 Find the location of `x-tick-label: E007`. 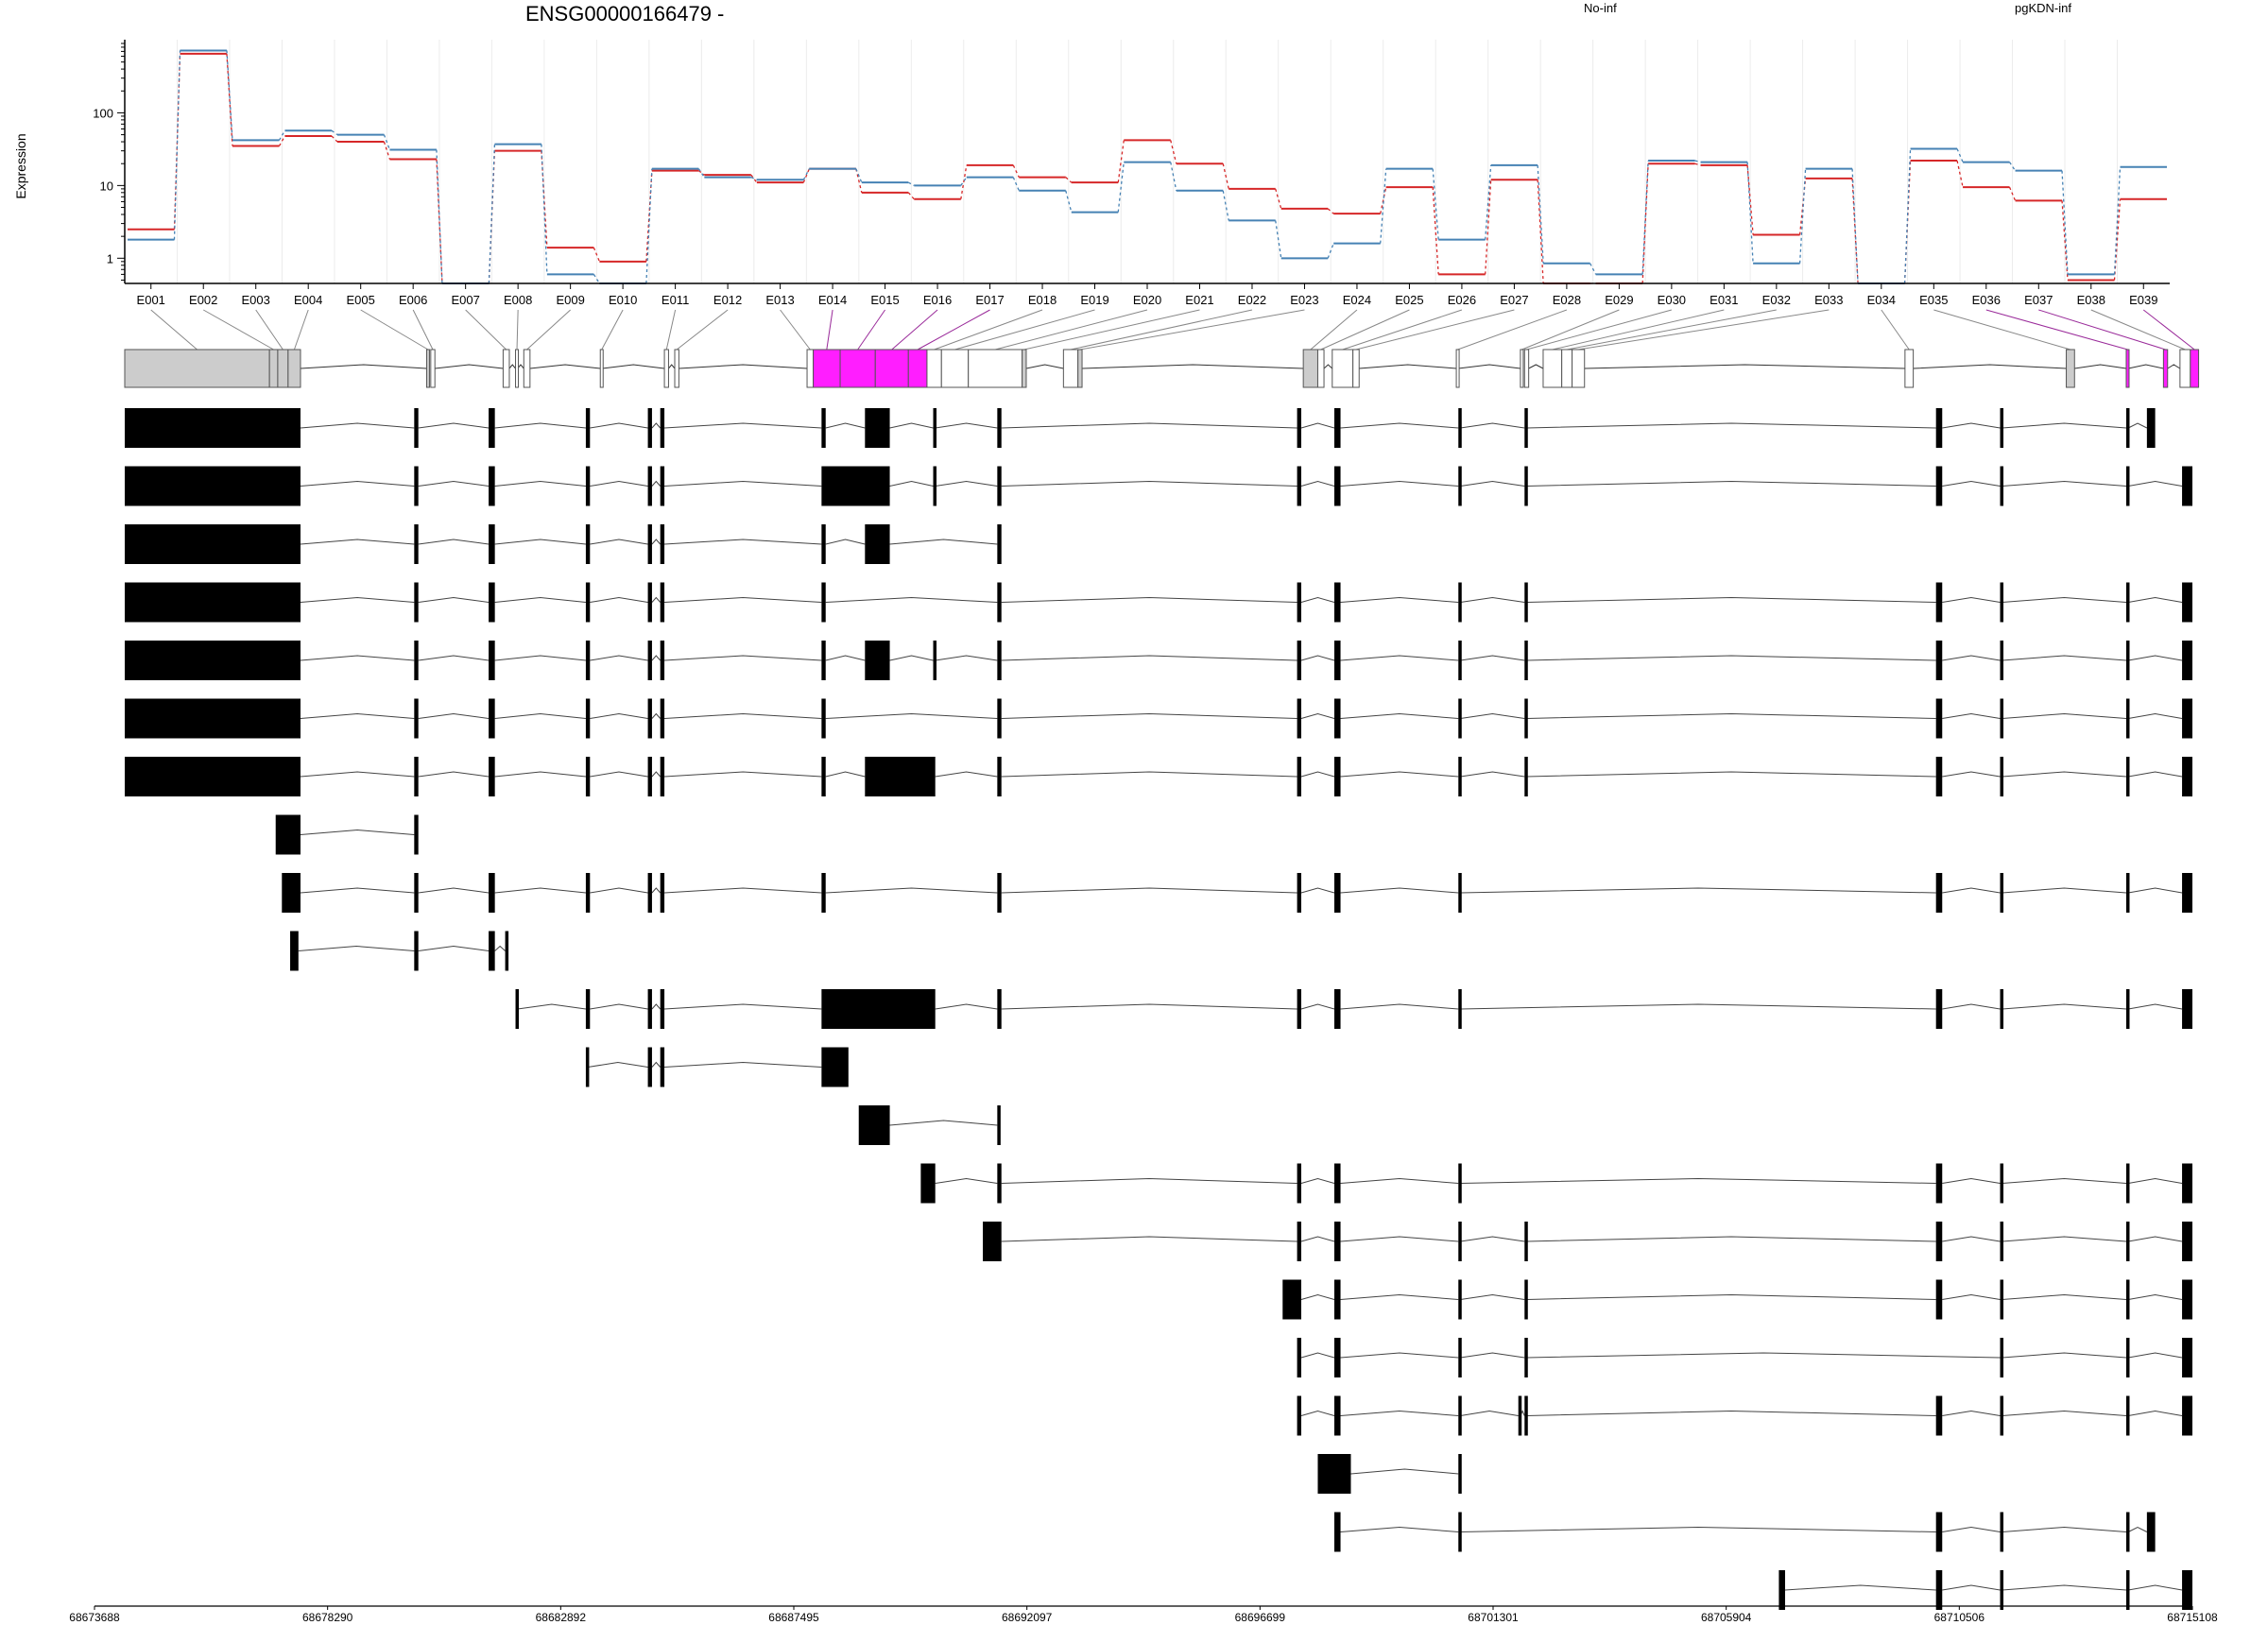

x-tick-label: E007 is located at coordinates (465, 300).